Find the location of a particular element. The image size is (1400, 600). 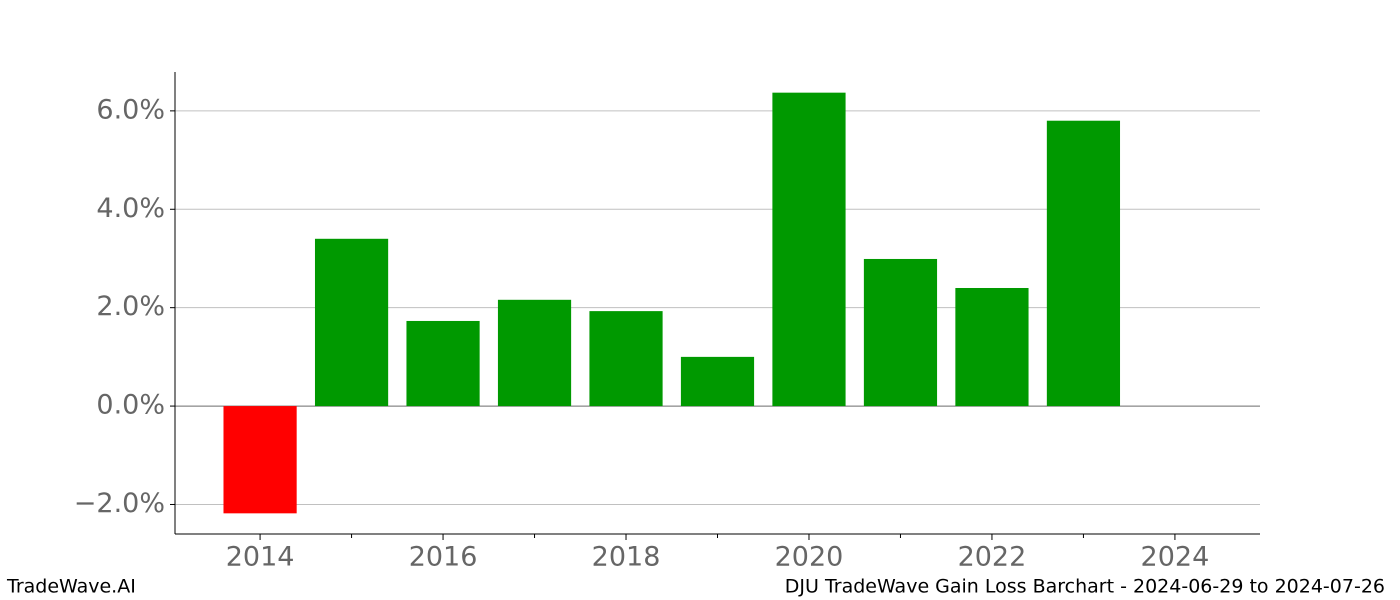

y-tick-label: 4.0% is located at coordinates (130, 208).